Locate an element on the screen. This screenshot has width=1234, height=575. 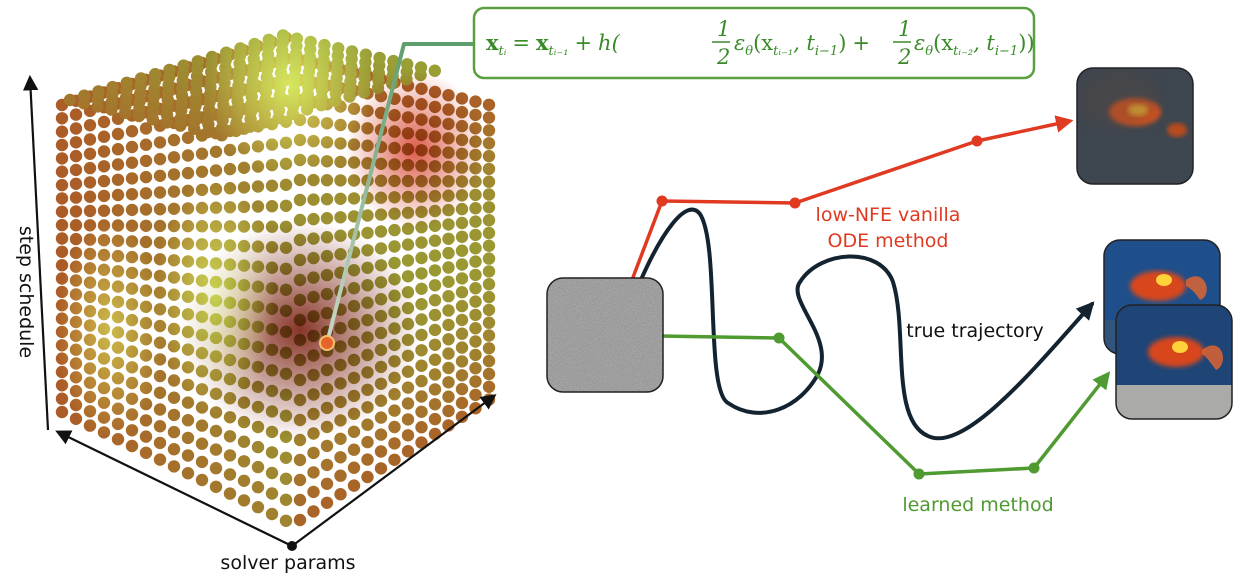
vanilla-method-label-line2: ODE method is located at coordinates (887, 241).